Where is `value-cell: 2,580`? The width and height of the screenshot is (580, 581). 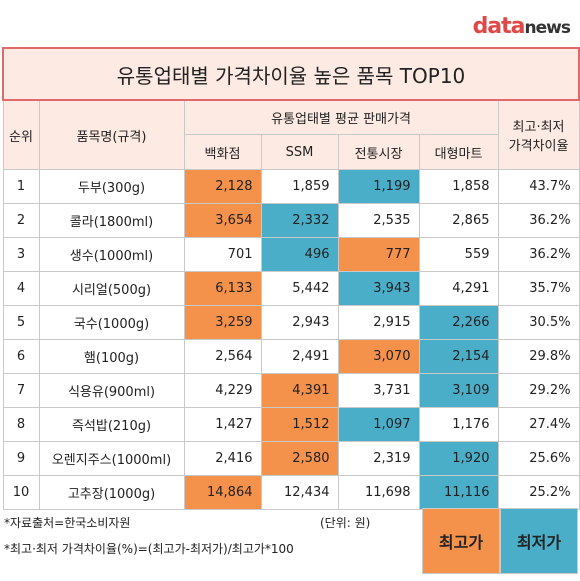 value-cell: 2,580 is located at coordinates (299, 458).